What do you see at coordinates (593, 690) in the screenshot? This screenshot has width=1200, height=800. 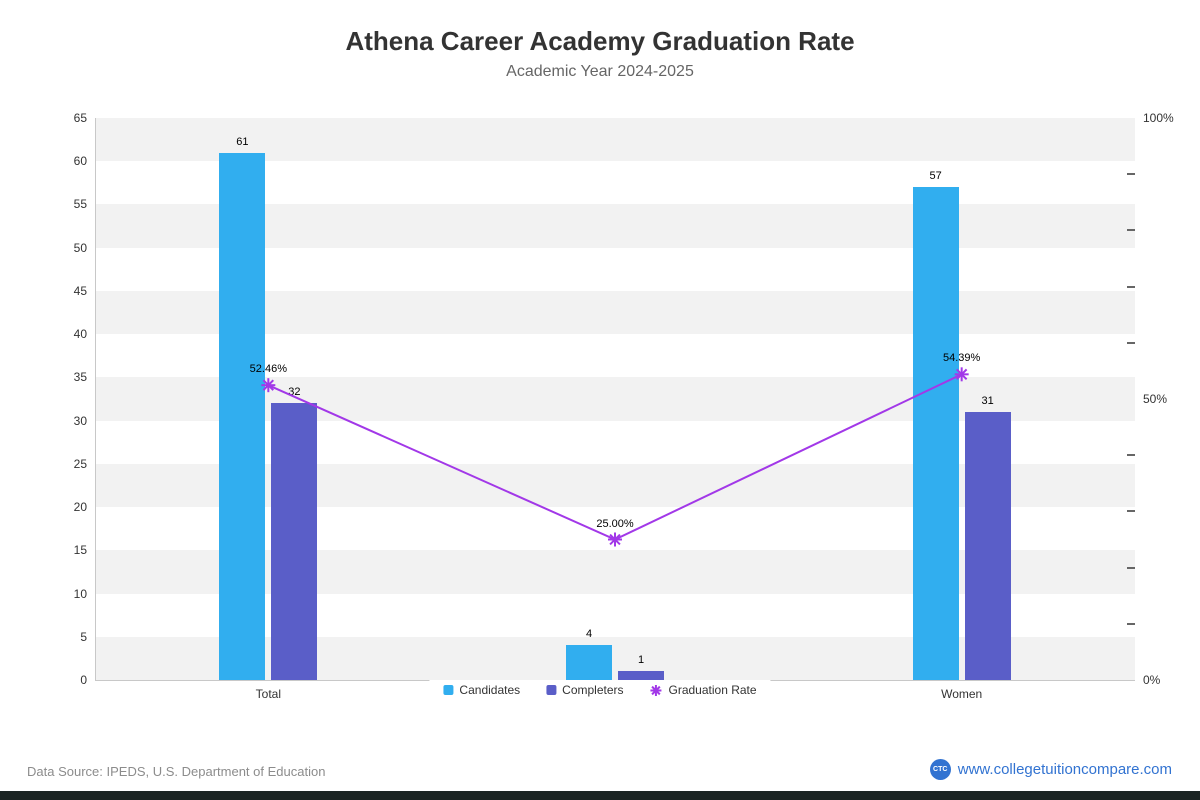 I see `legend-label: Completers` at bounding box center [593, 690].